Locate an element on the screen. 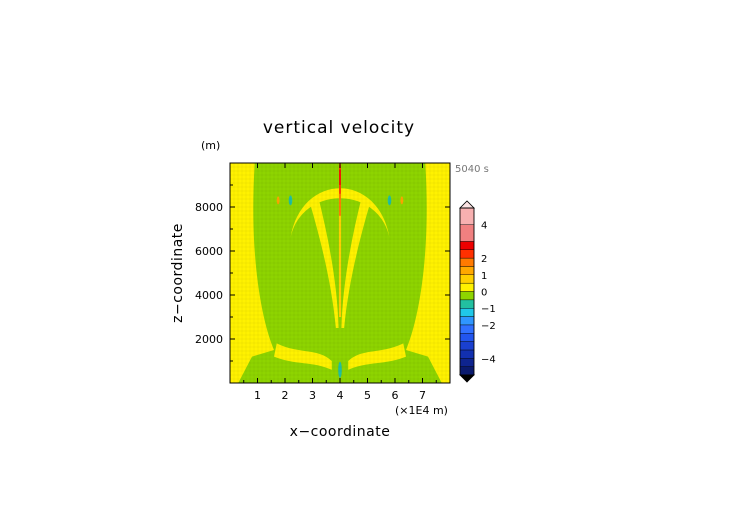  x-tick-label: 1 is located at coordinates (257, 395).